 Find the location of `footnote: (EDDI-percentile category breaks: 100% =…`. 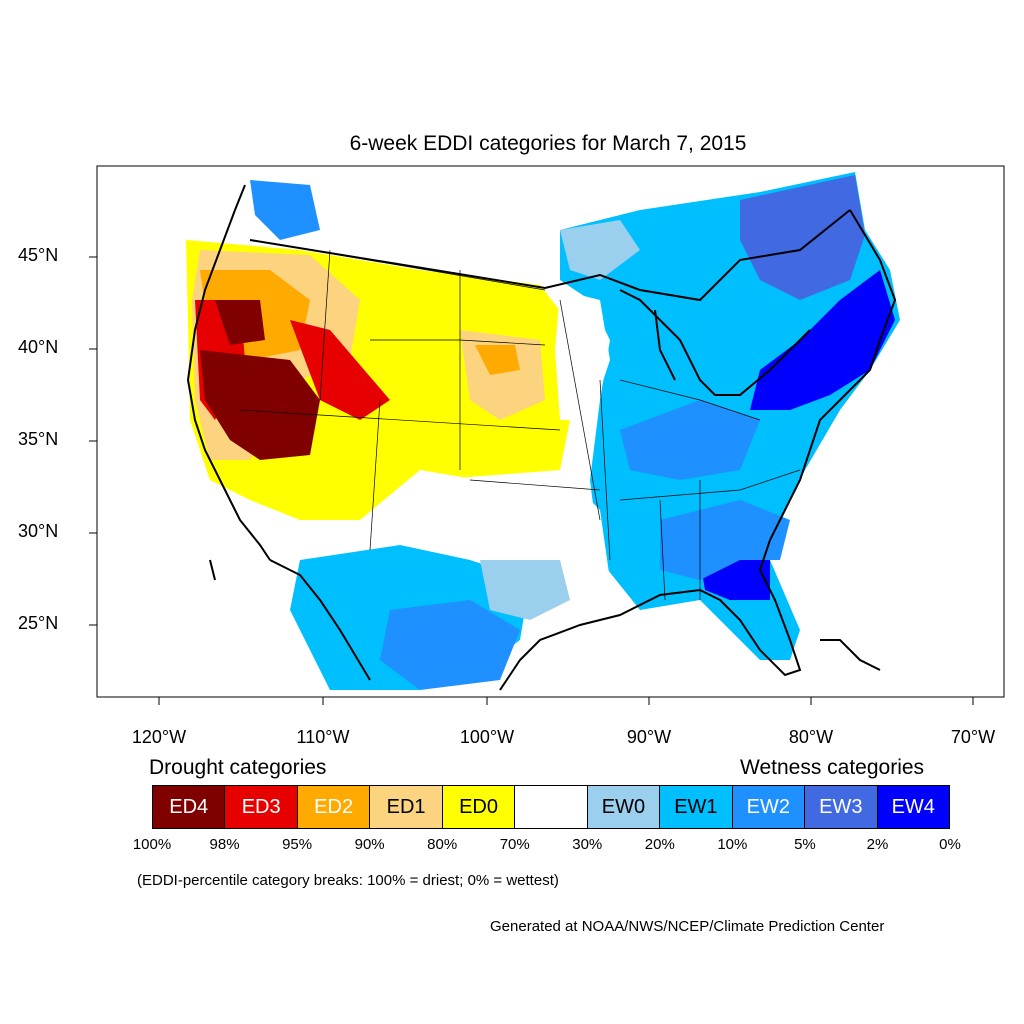

footnote: (EDDI-percentile category breaks: 100% =… is located at coordinates (348, 880).